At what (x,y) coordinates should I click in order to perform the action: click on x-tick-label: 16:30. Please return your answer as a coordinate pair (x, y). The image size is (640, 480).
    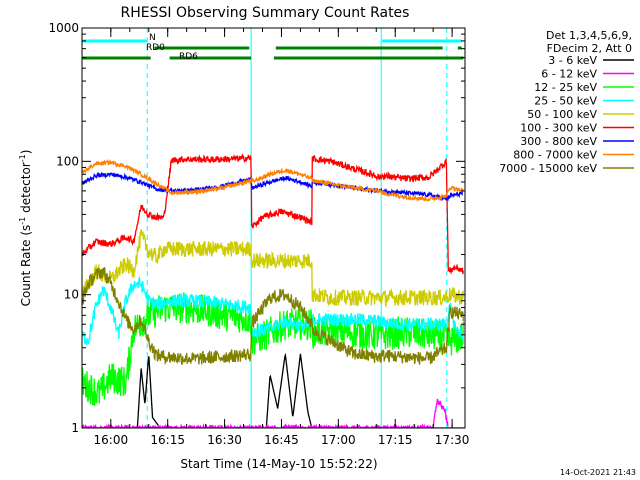
    Looking at the image, I should click on (224, 440).